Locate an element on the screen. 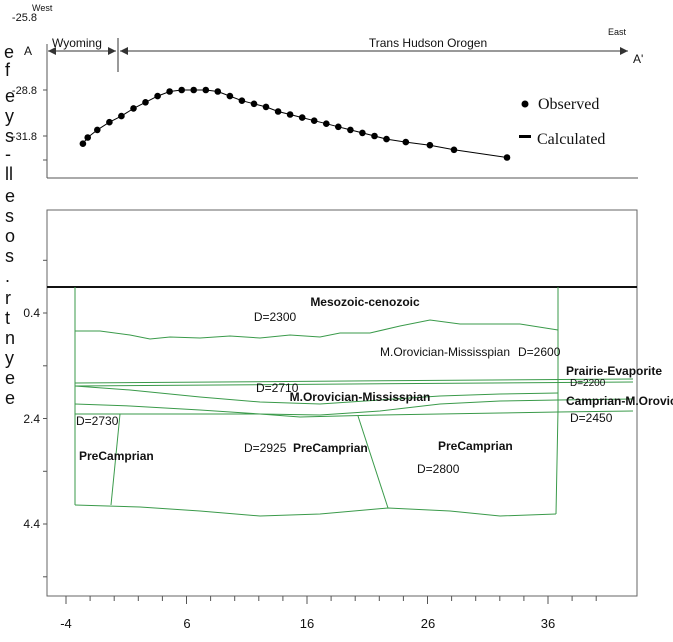  legend: Observed Calculated is located at coordinates (562, 122).